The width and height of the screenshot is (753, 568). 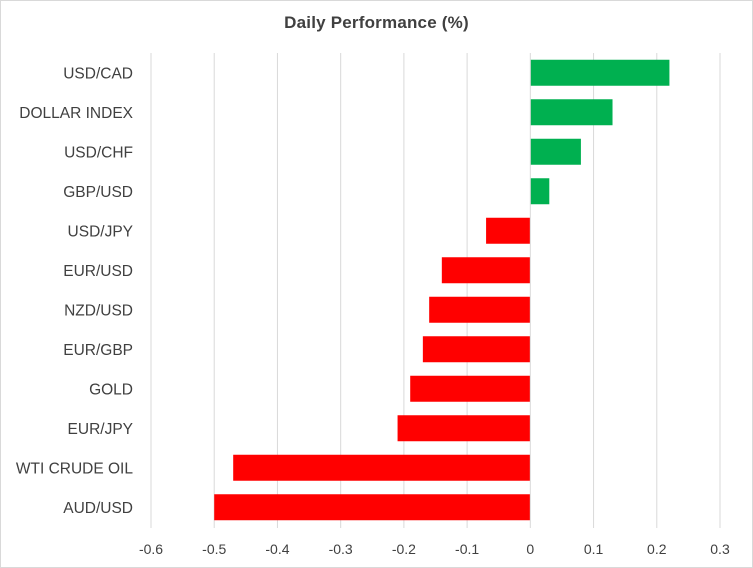 I want to click on bar-usd-chf, so click(x=555, y=151).